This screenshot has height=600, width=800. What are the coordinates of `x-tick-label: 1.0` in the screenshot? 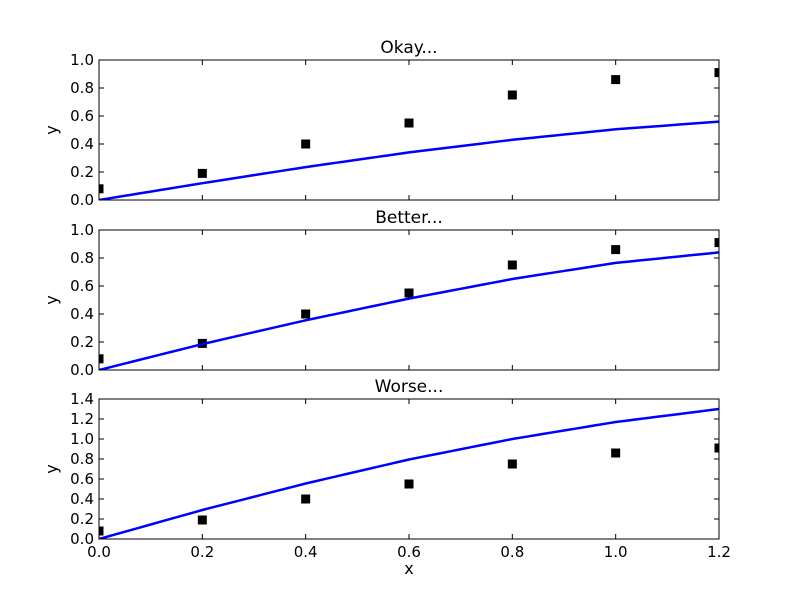 It's located at (616, 552).